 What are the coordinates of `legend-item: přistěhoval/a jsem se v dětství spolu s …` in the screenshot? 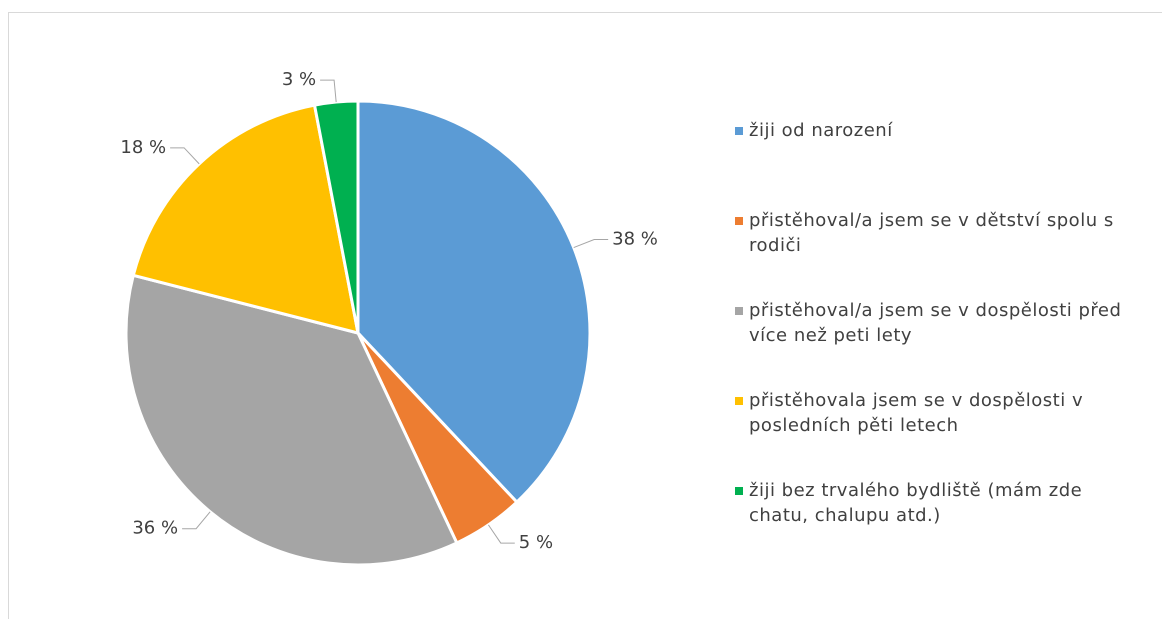 It's located at (932, 253).